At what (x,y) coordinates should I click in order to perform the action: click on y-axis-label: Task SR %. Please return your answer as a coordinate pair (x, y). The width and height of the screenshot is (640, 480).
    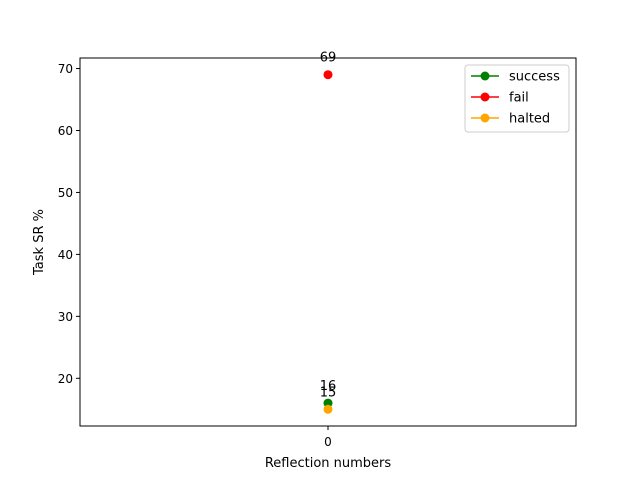
    Looking at the image, I should click on (39, 242).